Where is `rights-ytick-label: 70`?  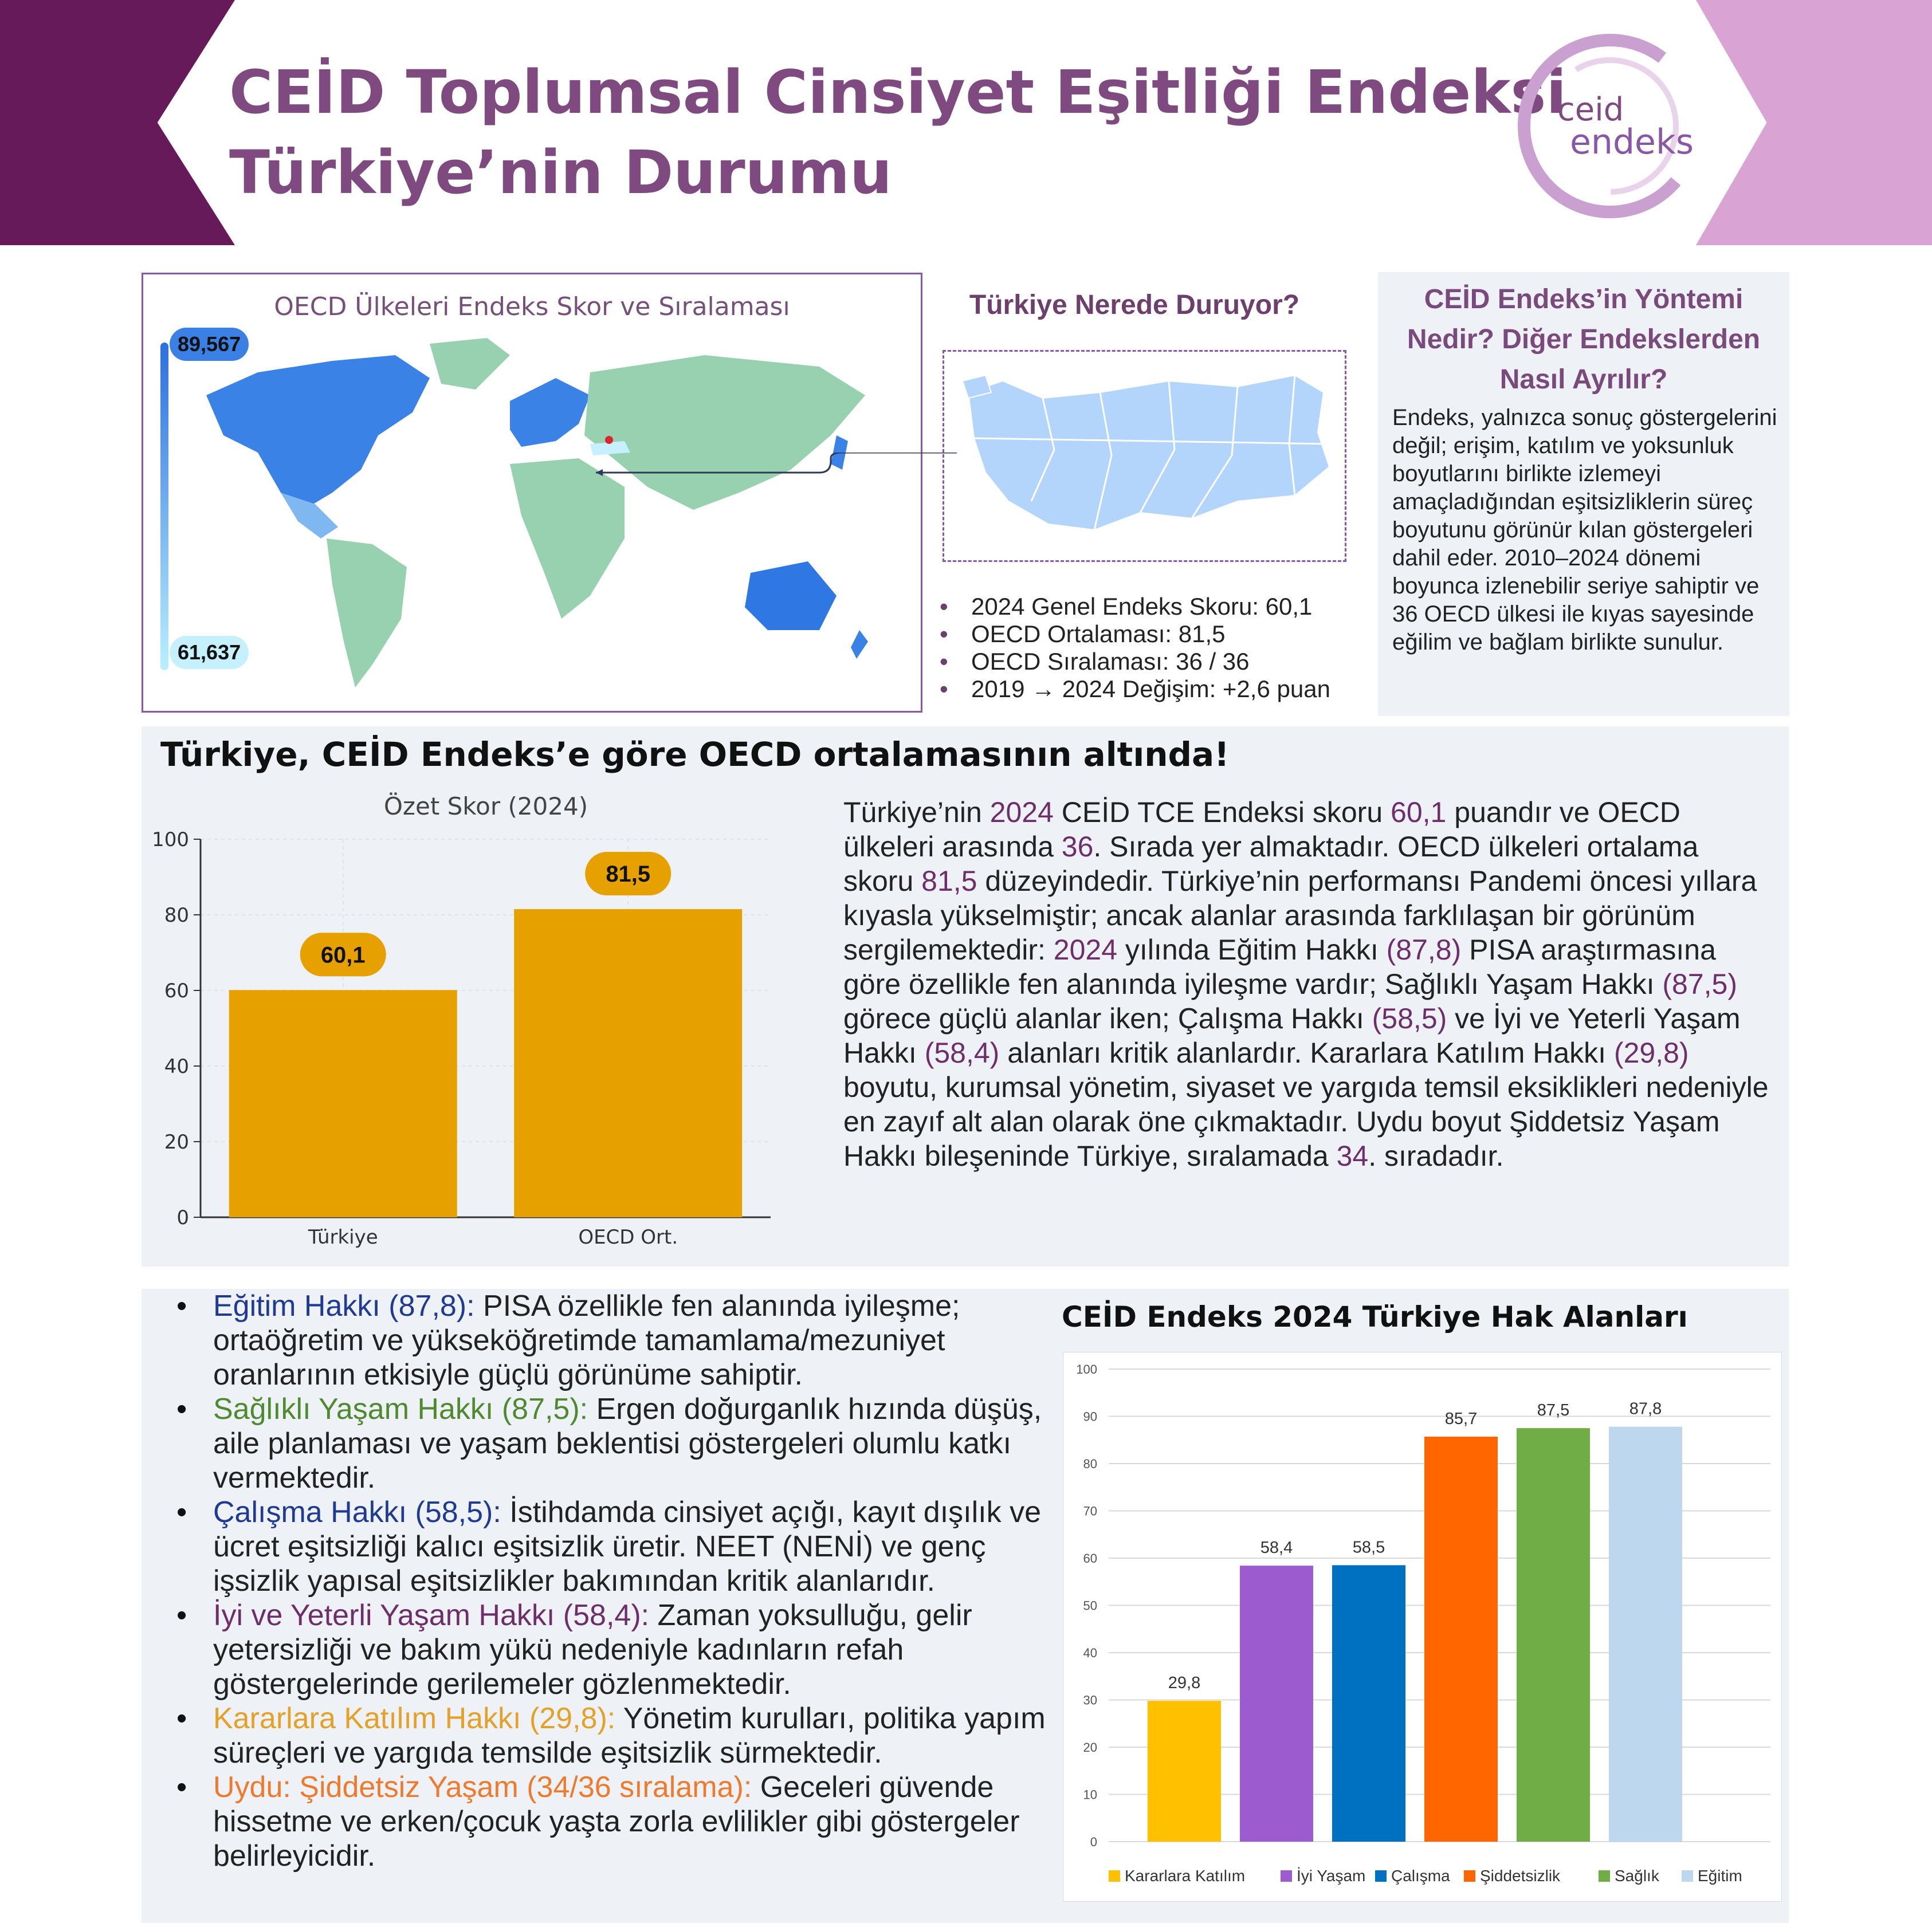 rights-ytick-label: 70 is located at coordinates (1090, 1511).